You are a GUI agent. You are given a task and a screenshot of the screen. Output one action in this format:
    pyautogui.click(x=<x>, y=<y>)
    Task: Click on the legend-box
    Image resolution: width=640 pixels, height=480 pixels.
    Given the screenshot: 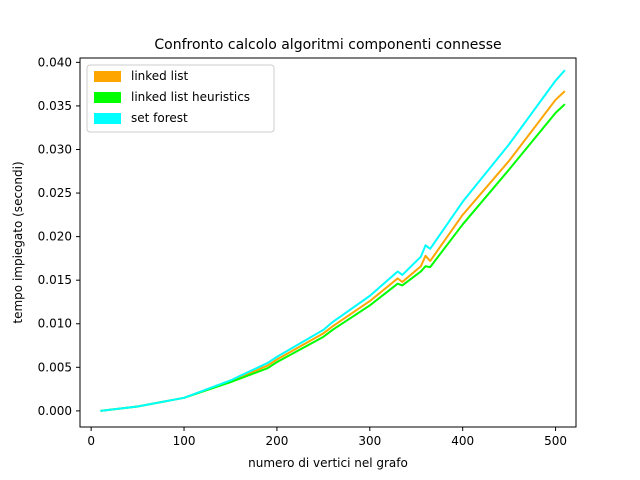 What is the action you would take?
    pyautogui.click(x=180, y=98)
    